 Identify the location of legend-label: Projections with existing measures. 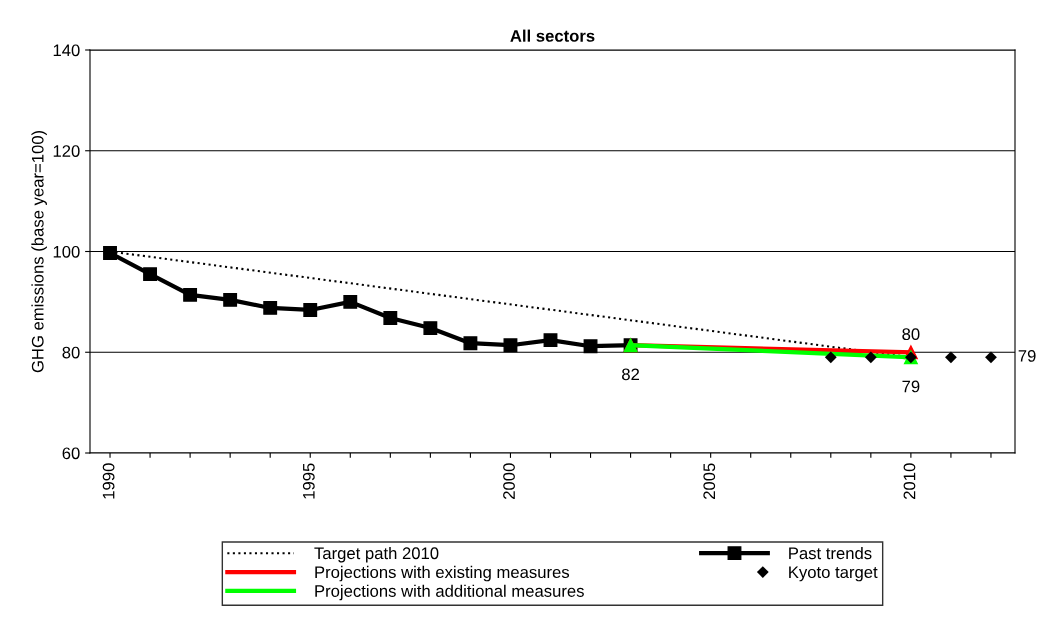
(442, 573).